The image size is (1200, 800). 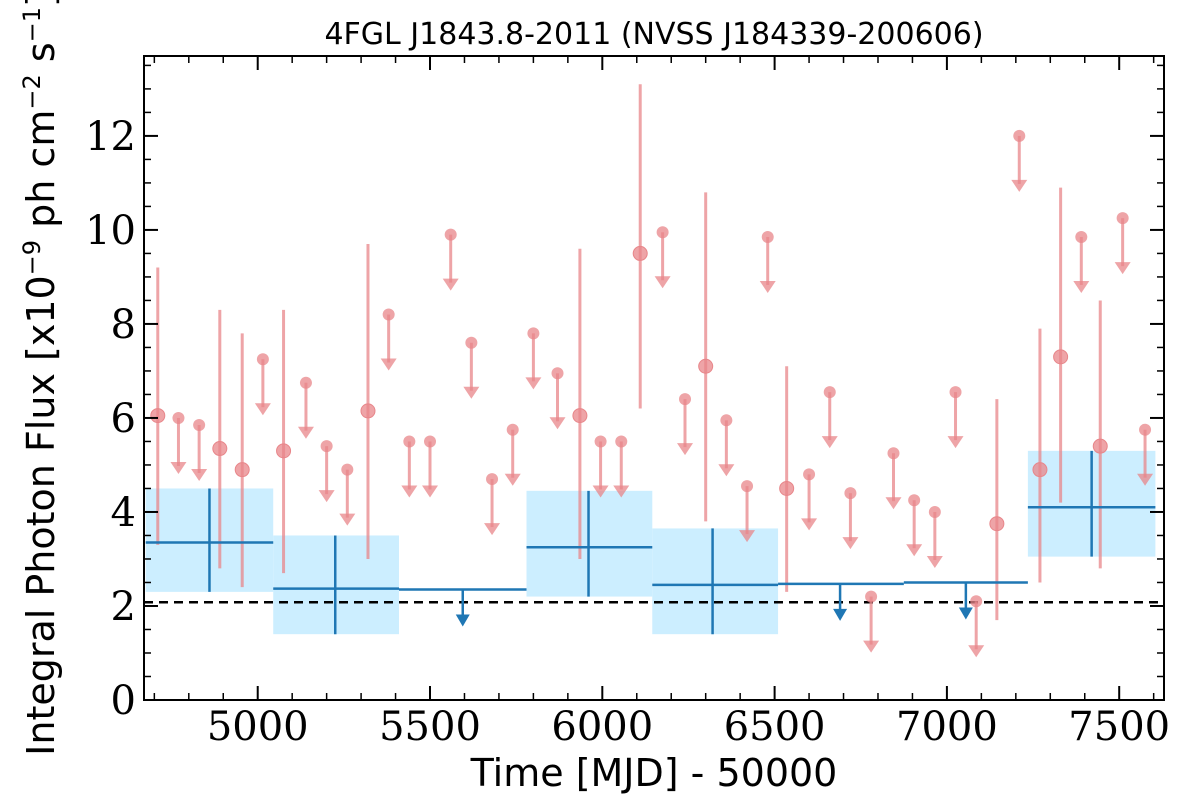 What do you see at coordinates (1119, 727) in the screenshot?
I see `x-tick-label-5: 7500` at bounding box center [1119, 727].